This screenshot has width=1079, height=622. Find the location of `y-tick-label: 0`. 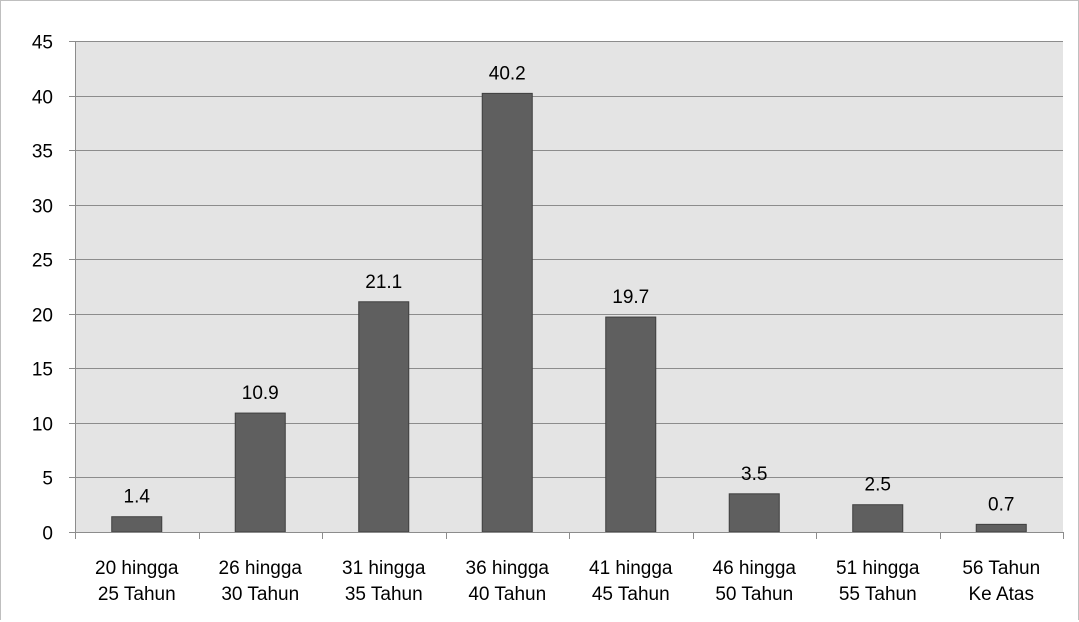

y-tick-label: 0 is located at coordinates (47, 534).